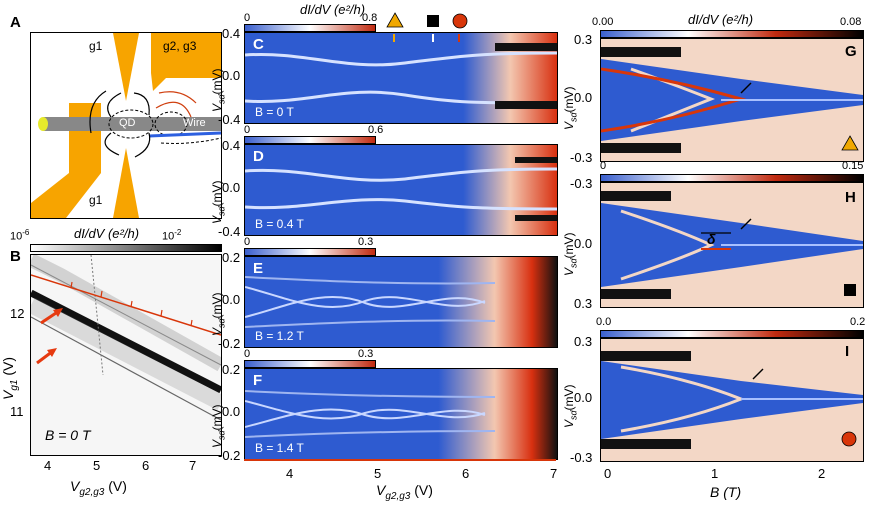 The height and width of the screenshot is (507, 872). I want to click on panel-e-ytick: -0.2, so click(229, 343).